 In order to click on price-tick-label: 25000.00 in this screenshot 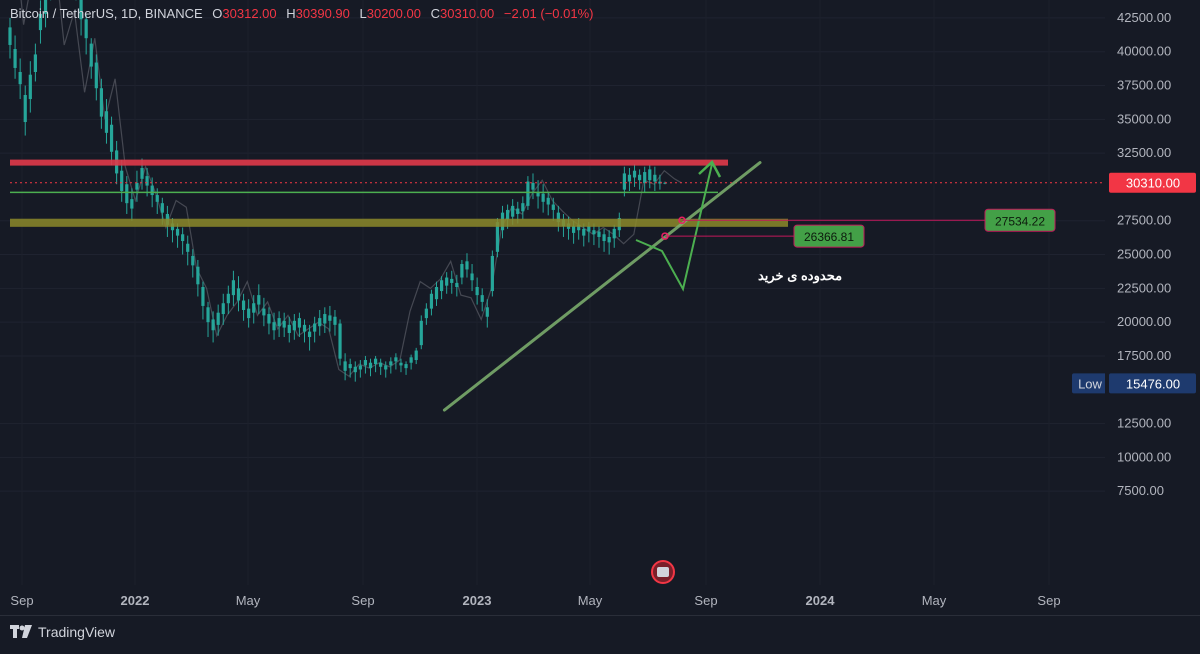, I will do `click(1144, 254)`.